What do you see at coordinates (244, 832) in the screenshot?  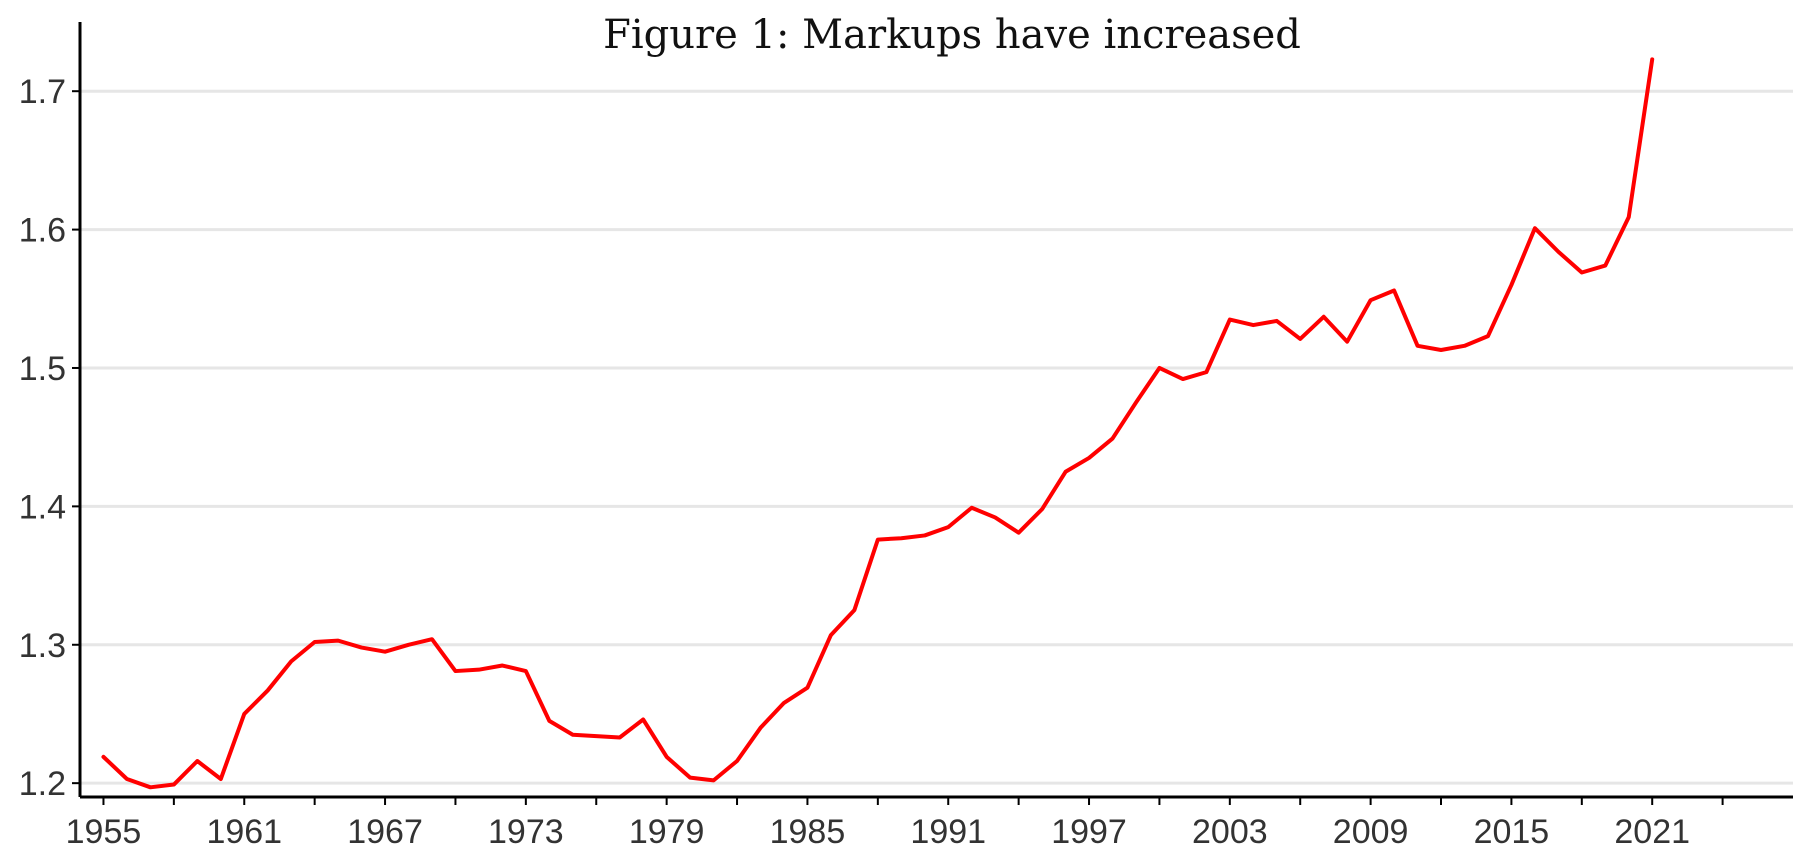 I see `x-tick-label-1: 1961` at bounding box center [244, 832].